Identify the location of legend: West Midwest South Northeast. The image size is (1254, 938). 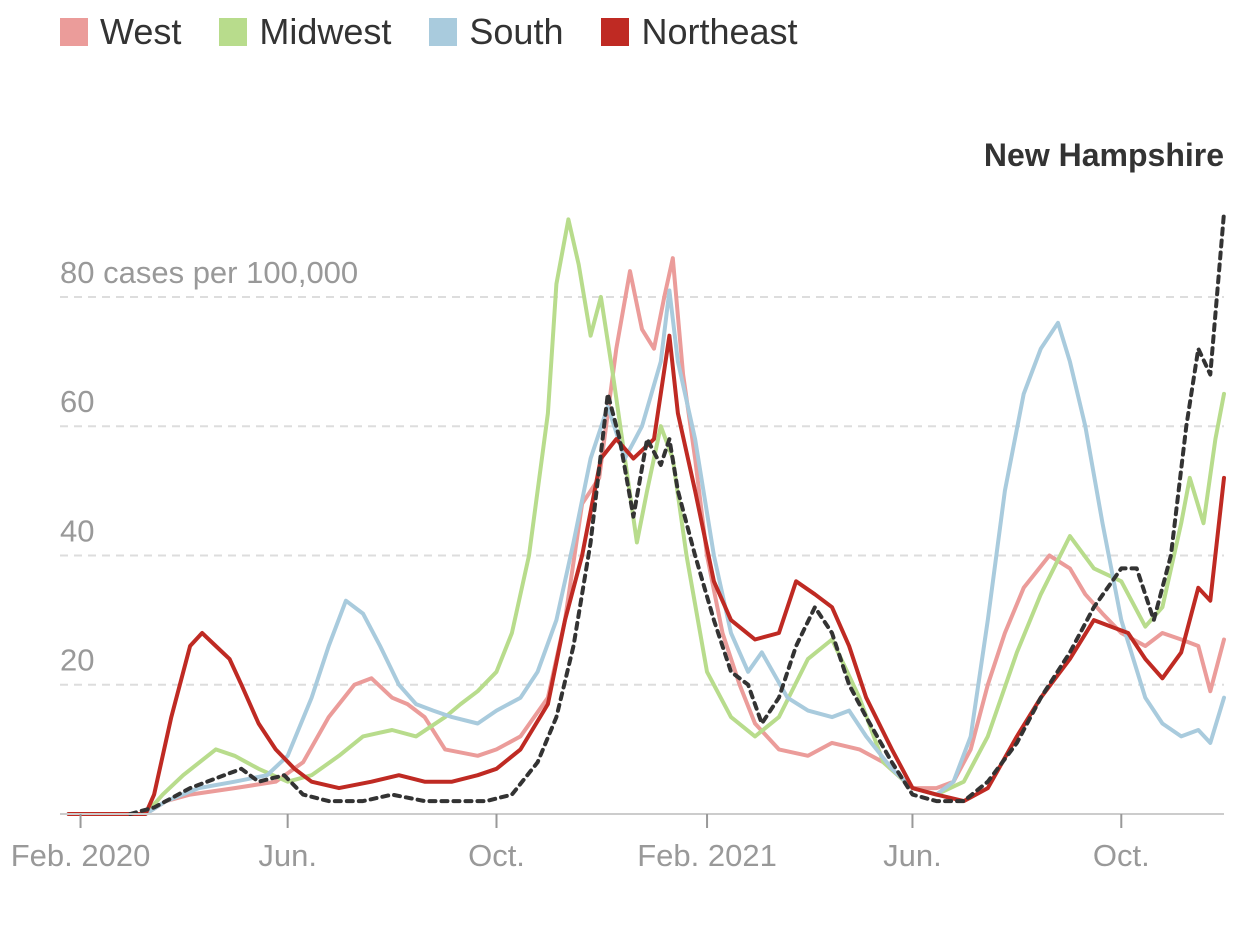
(448, 32).